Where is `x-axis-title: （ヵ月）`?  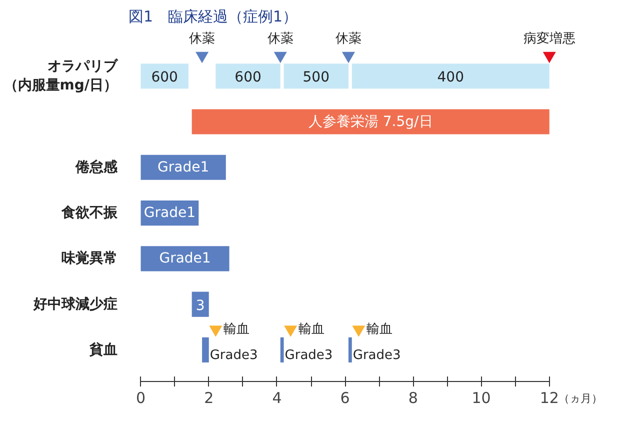
x-axis-title: （ヵ月） is located at coordinates (580, 398).